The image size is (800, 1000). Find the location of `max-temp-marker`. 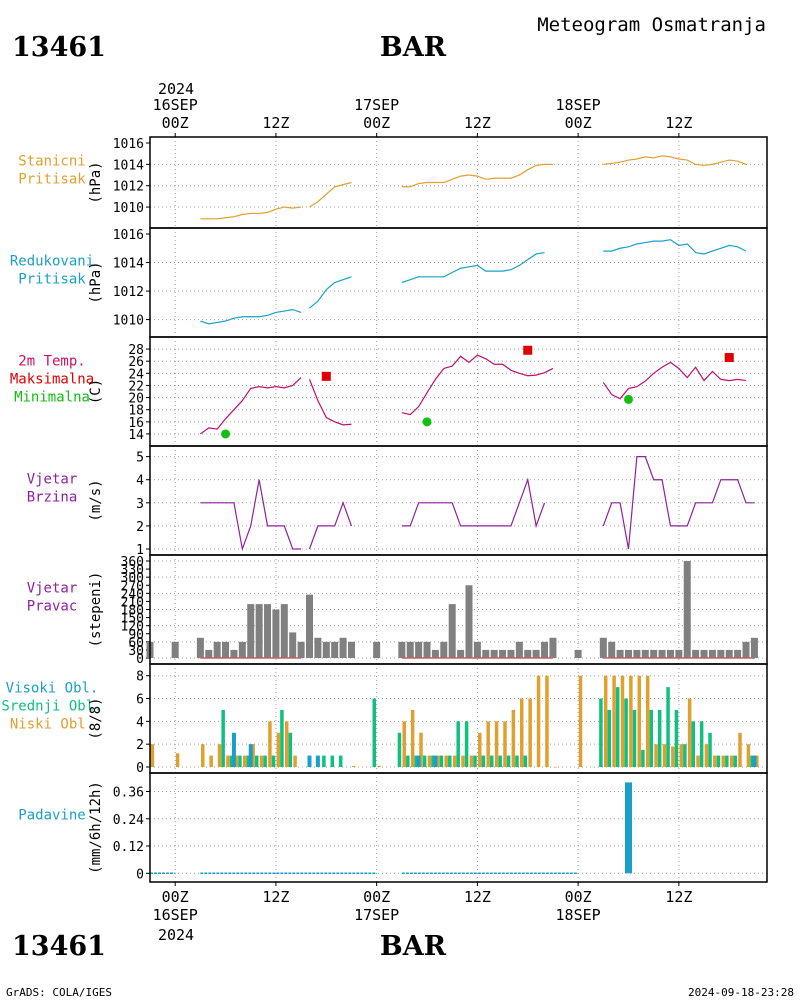

max-temp-marker is located at coordinates (729, 358).